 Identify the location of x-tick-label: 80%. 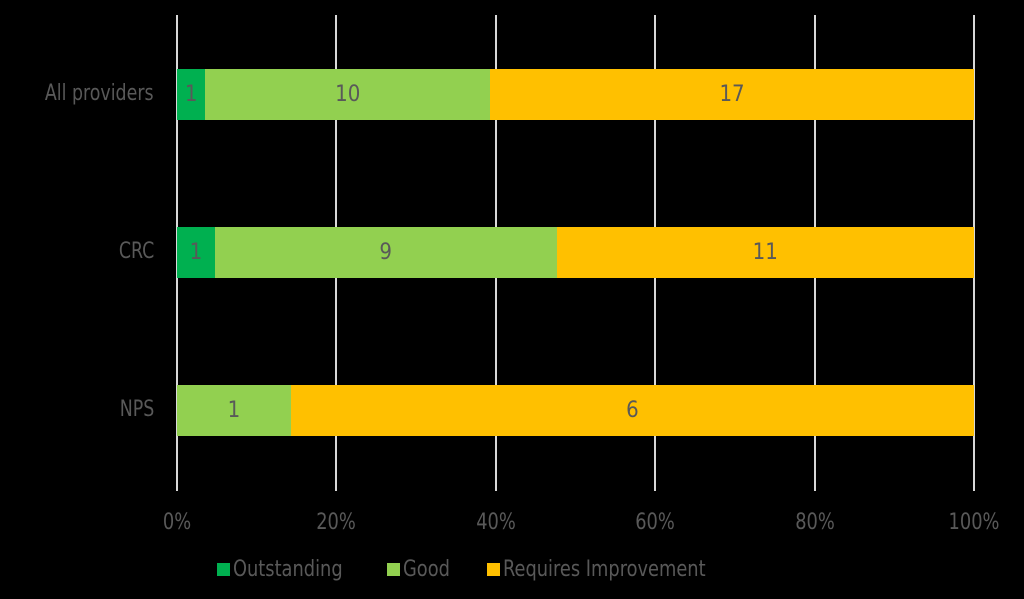
(814, 522).